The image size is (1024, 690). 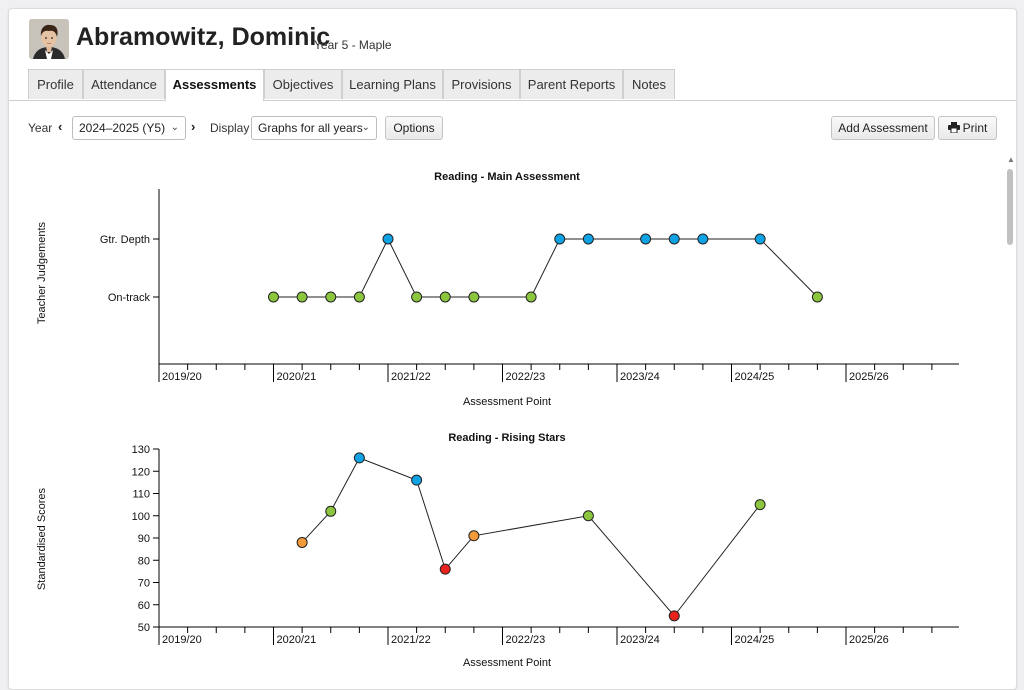 What do you see at coordinates (203, 37) in the screenshot?
I see `student-name: Abramowitz, Dominic` at bounding box center [203, 37].